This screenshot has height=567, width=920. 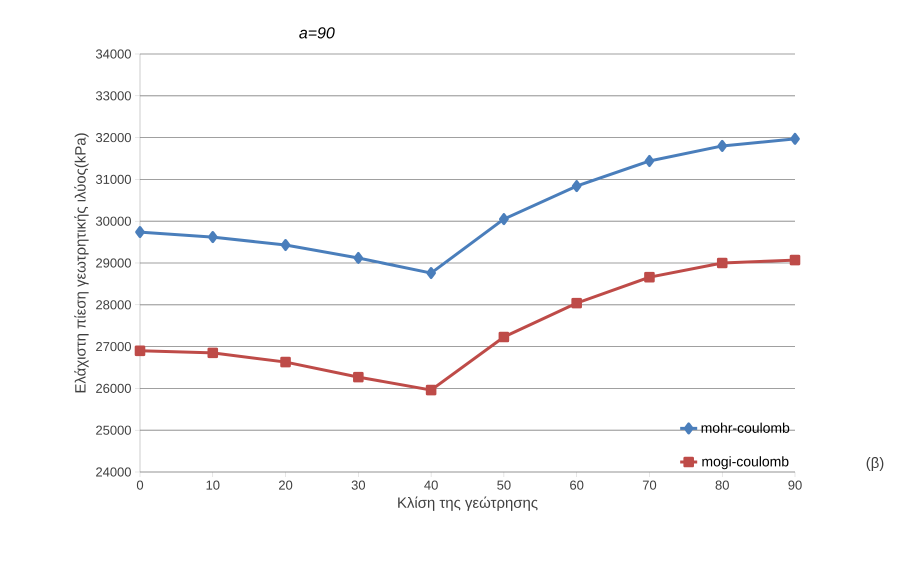 I want to click on x-tick-label: 90, so click(x=795, y=485).